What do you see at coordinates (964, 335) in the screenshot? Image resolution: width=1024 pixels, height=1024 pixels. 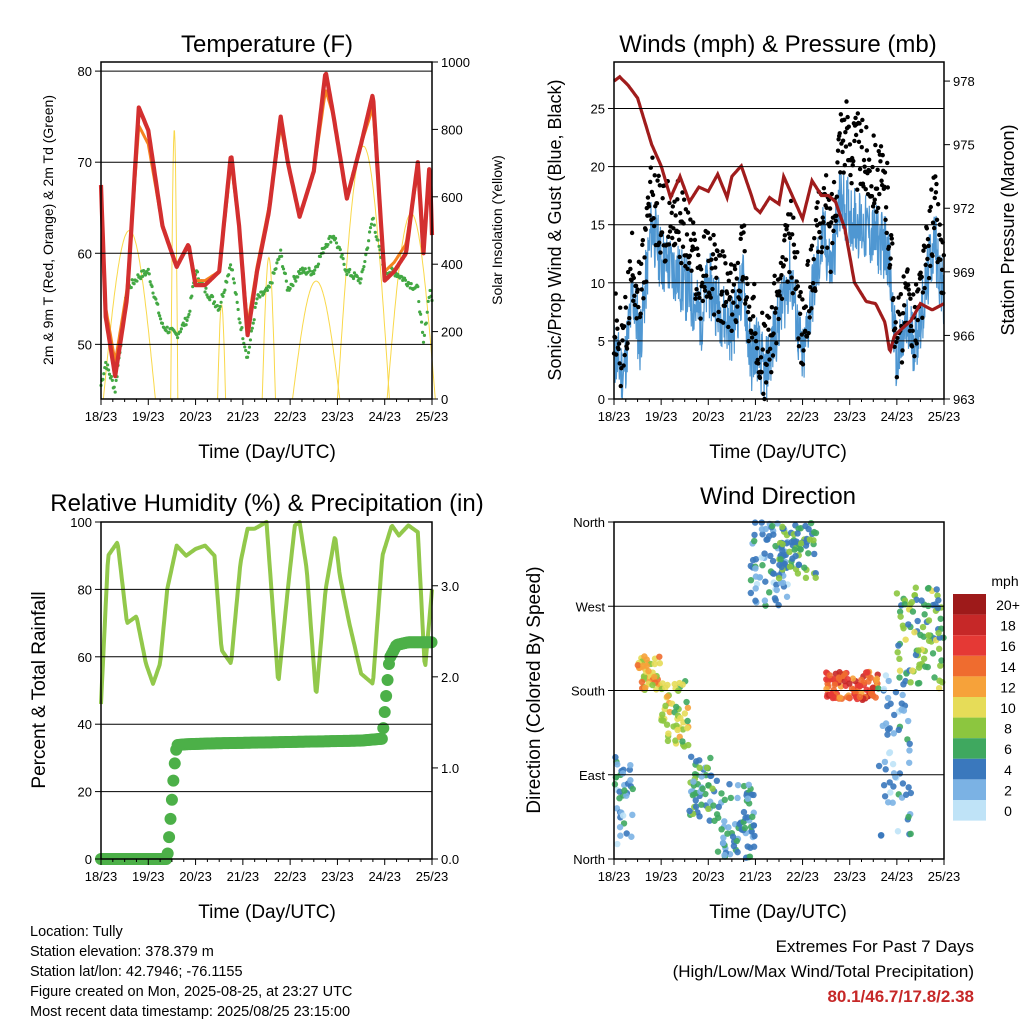 I see `y2-tick-label: 966` at bounding box center [964, 335].